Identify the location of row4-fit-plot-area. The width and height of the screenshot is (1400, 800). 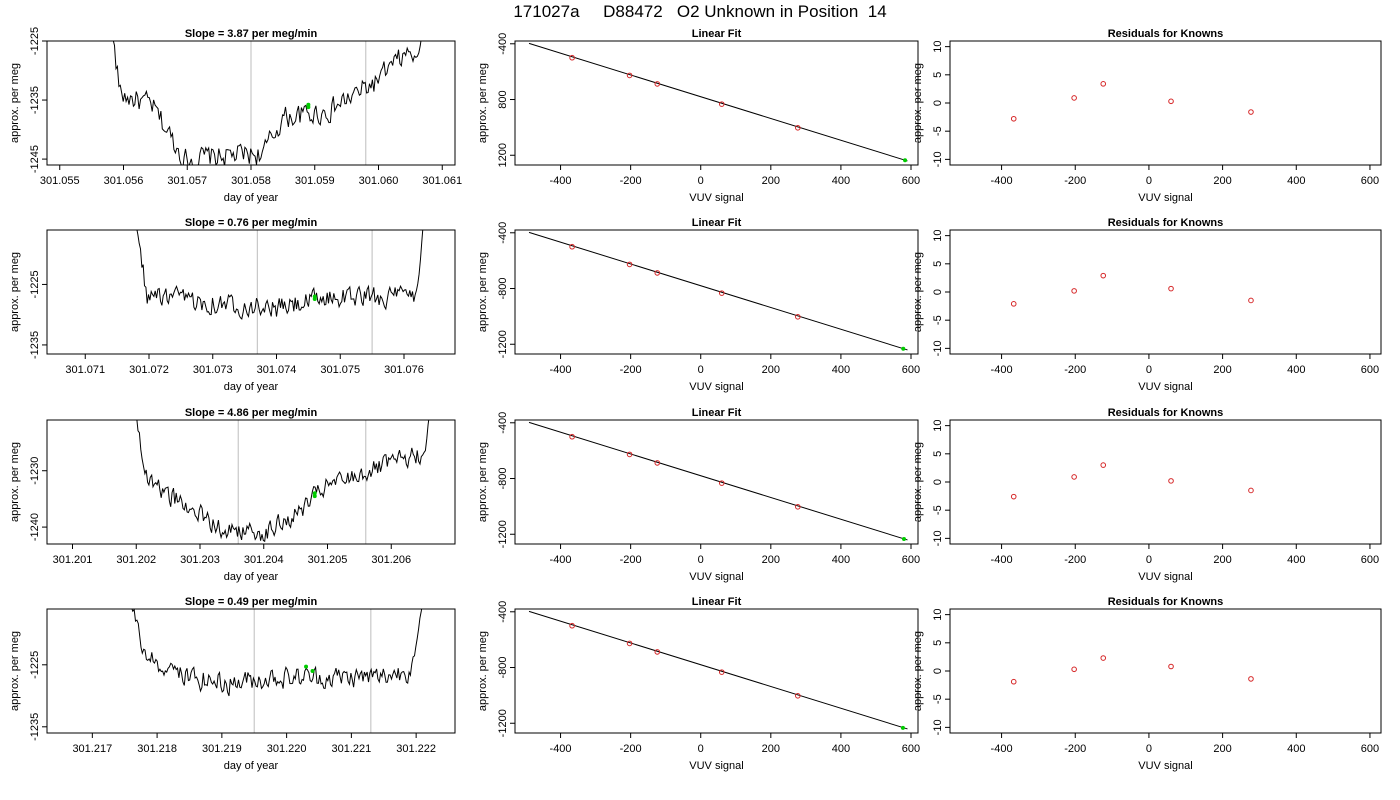
(718, 670).